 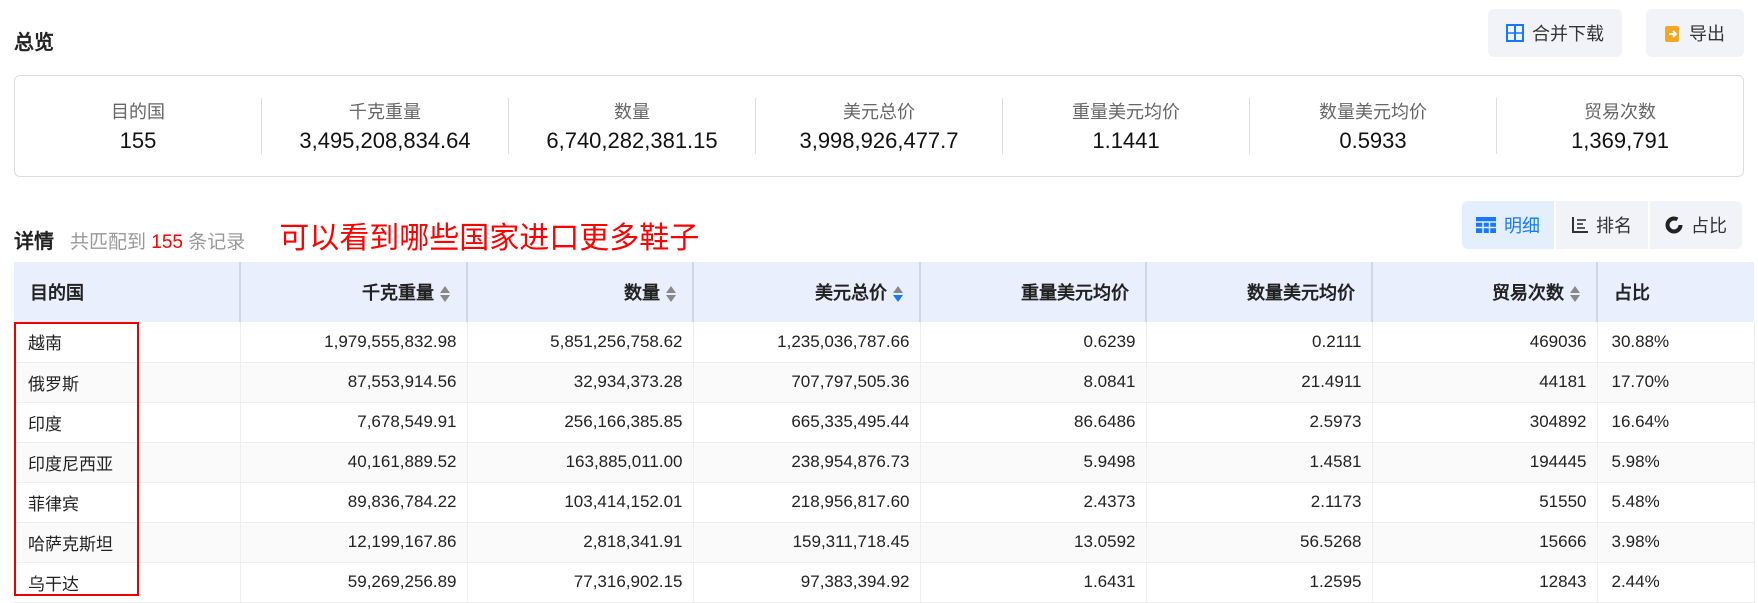 What do you see at coordinates (127, 342) in the screenshot?
I see `table-cell: 越南` at bounding box center [127, 342].